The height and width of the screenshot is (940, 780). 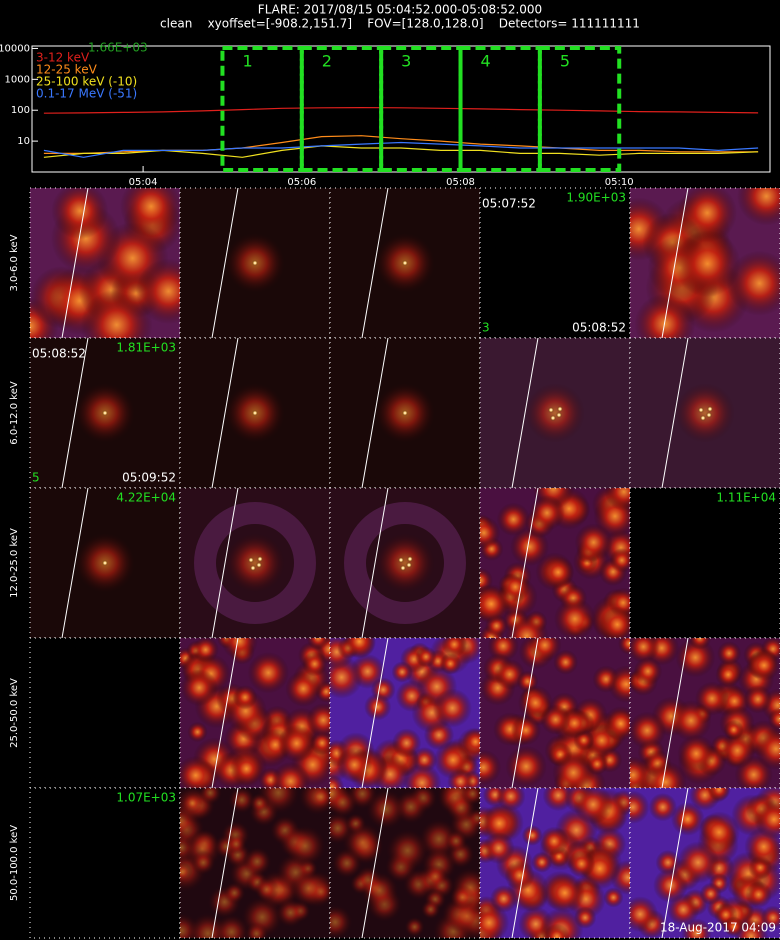 What do you see at coordinates (421, 109) in the screenshot?
I see `interval-box` at bounding box center [421, 109].